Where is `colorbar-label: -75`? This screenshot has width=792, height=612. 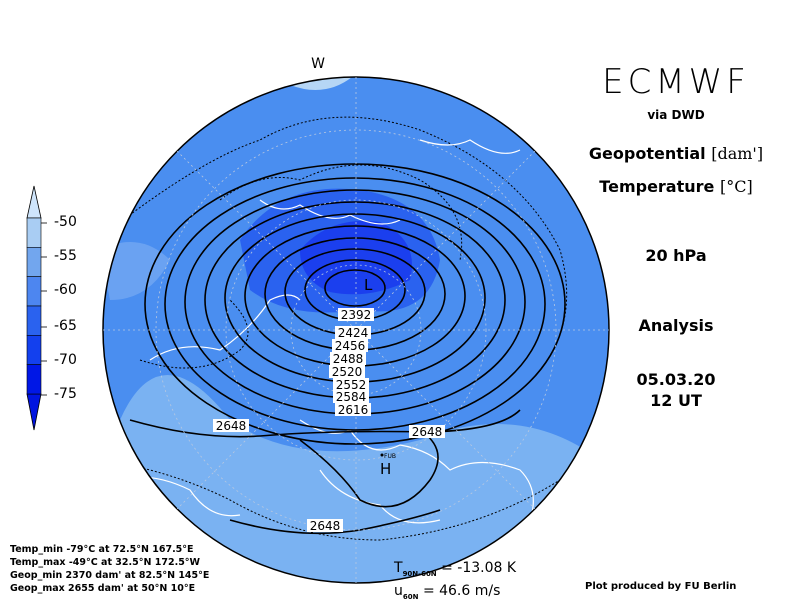
colorbar-label: -75 is located at coordinates (65, 394).